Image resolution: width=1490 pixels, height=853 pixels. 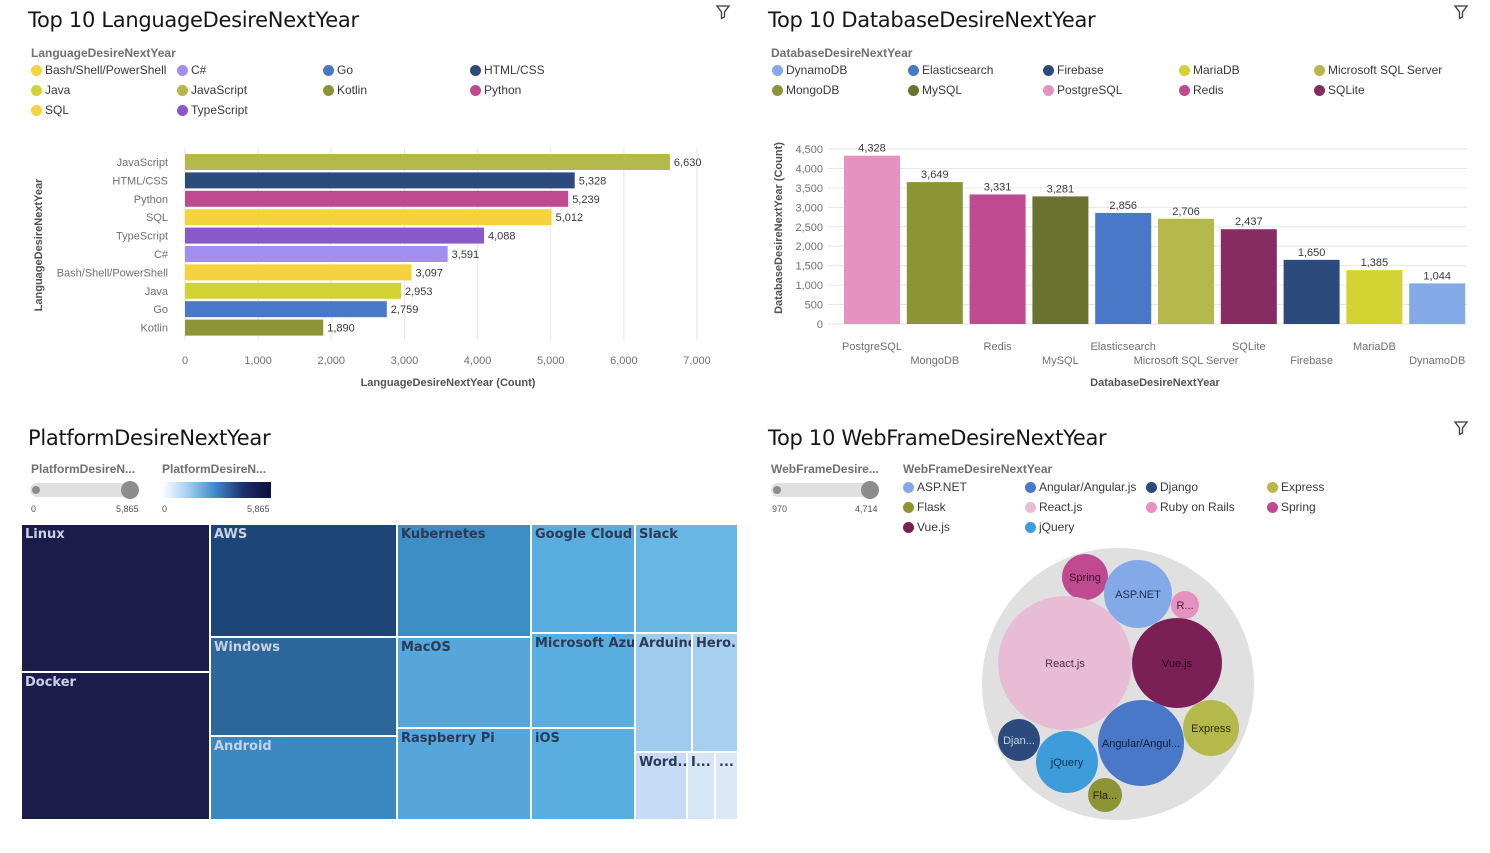 What do you see at coordinates (935, 487) in the screenshot?
I see `legend-item: ASP.NET` at bounding box center [935, 487].